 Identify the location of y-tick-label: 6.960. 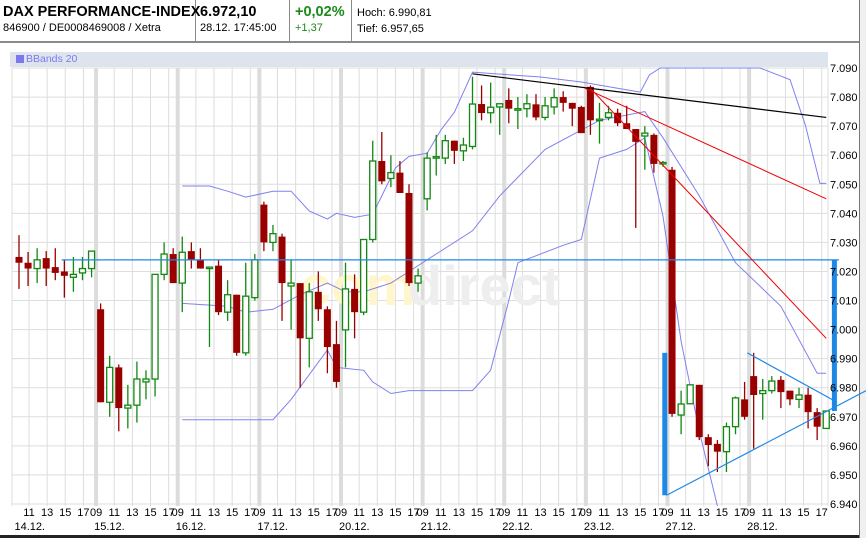
(844, 447).